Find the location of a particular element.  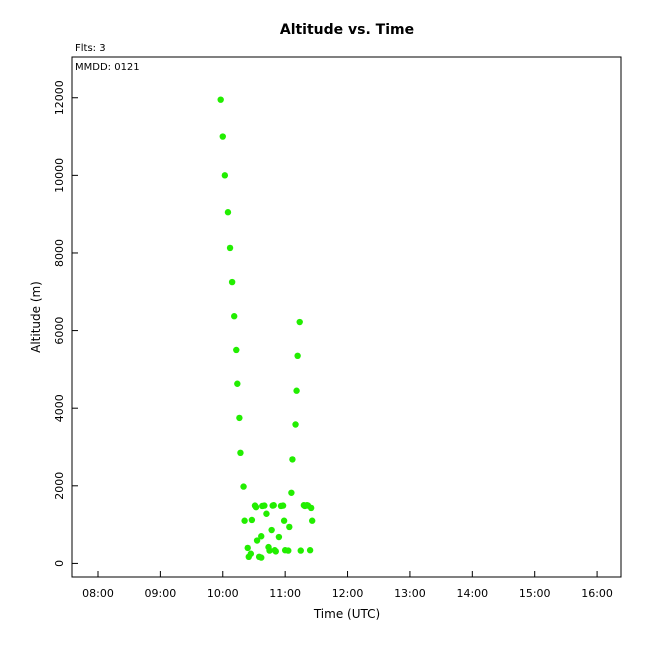

x-tick-label: 11:00 is located at coordinates (285, 593).